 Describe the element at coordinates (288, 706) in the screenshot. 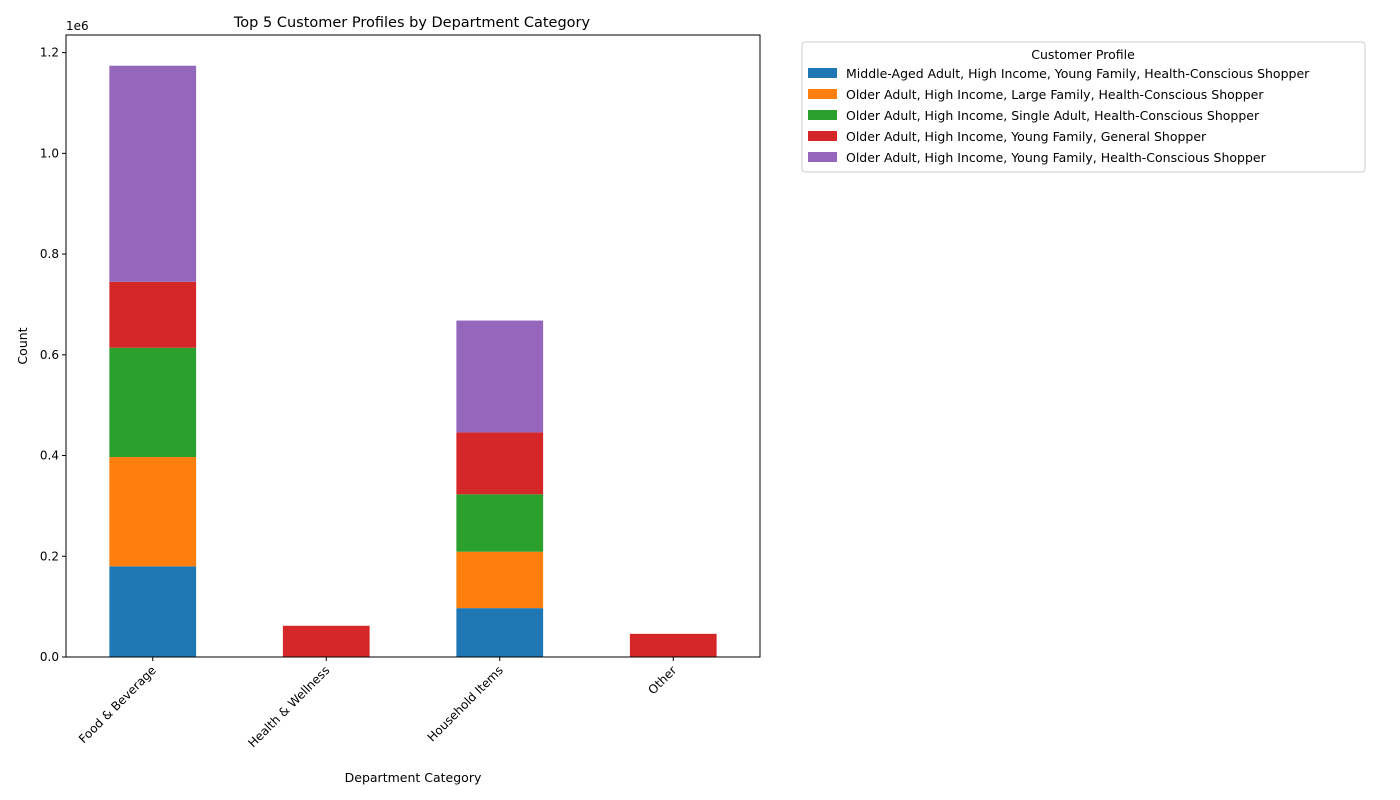

I see `x-tick-label: Health & Wellness` at that location.